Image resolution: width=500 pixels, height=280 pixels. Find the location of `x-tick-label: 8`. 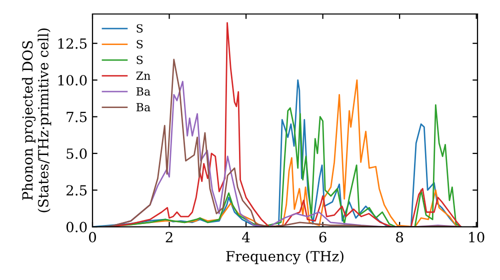

x-tick-label: 8 is located at coordinates (400, 237).